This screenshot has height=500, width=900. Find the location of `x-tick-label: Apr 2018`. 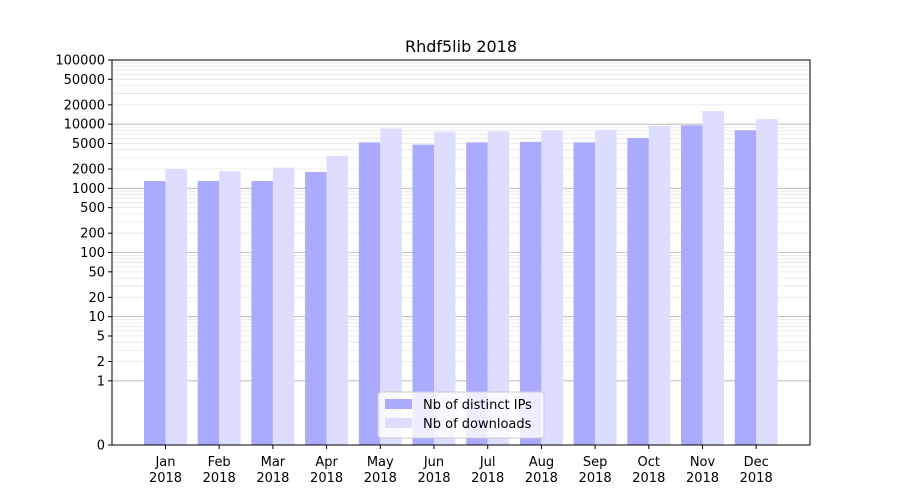

x-tick-label: Apr 2018 is located at coordinates (326, 470).